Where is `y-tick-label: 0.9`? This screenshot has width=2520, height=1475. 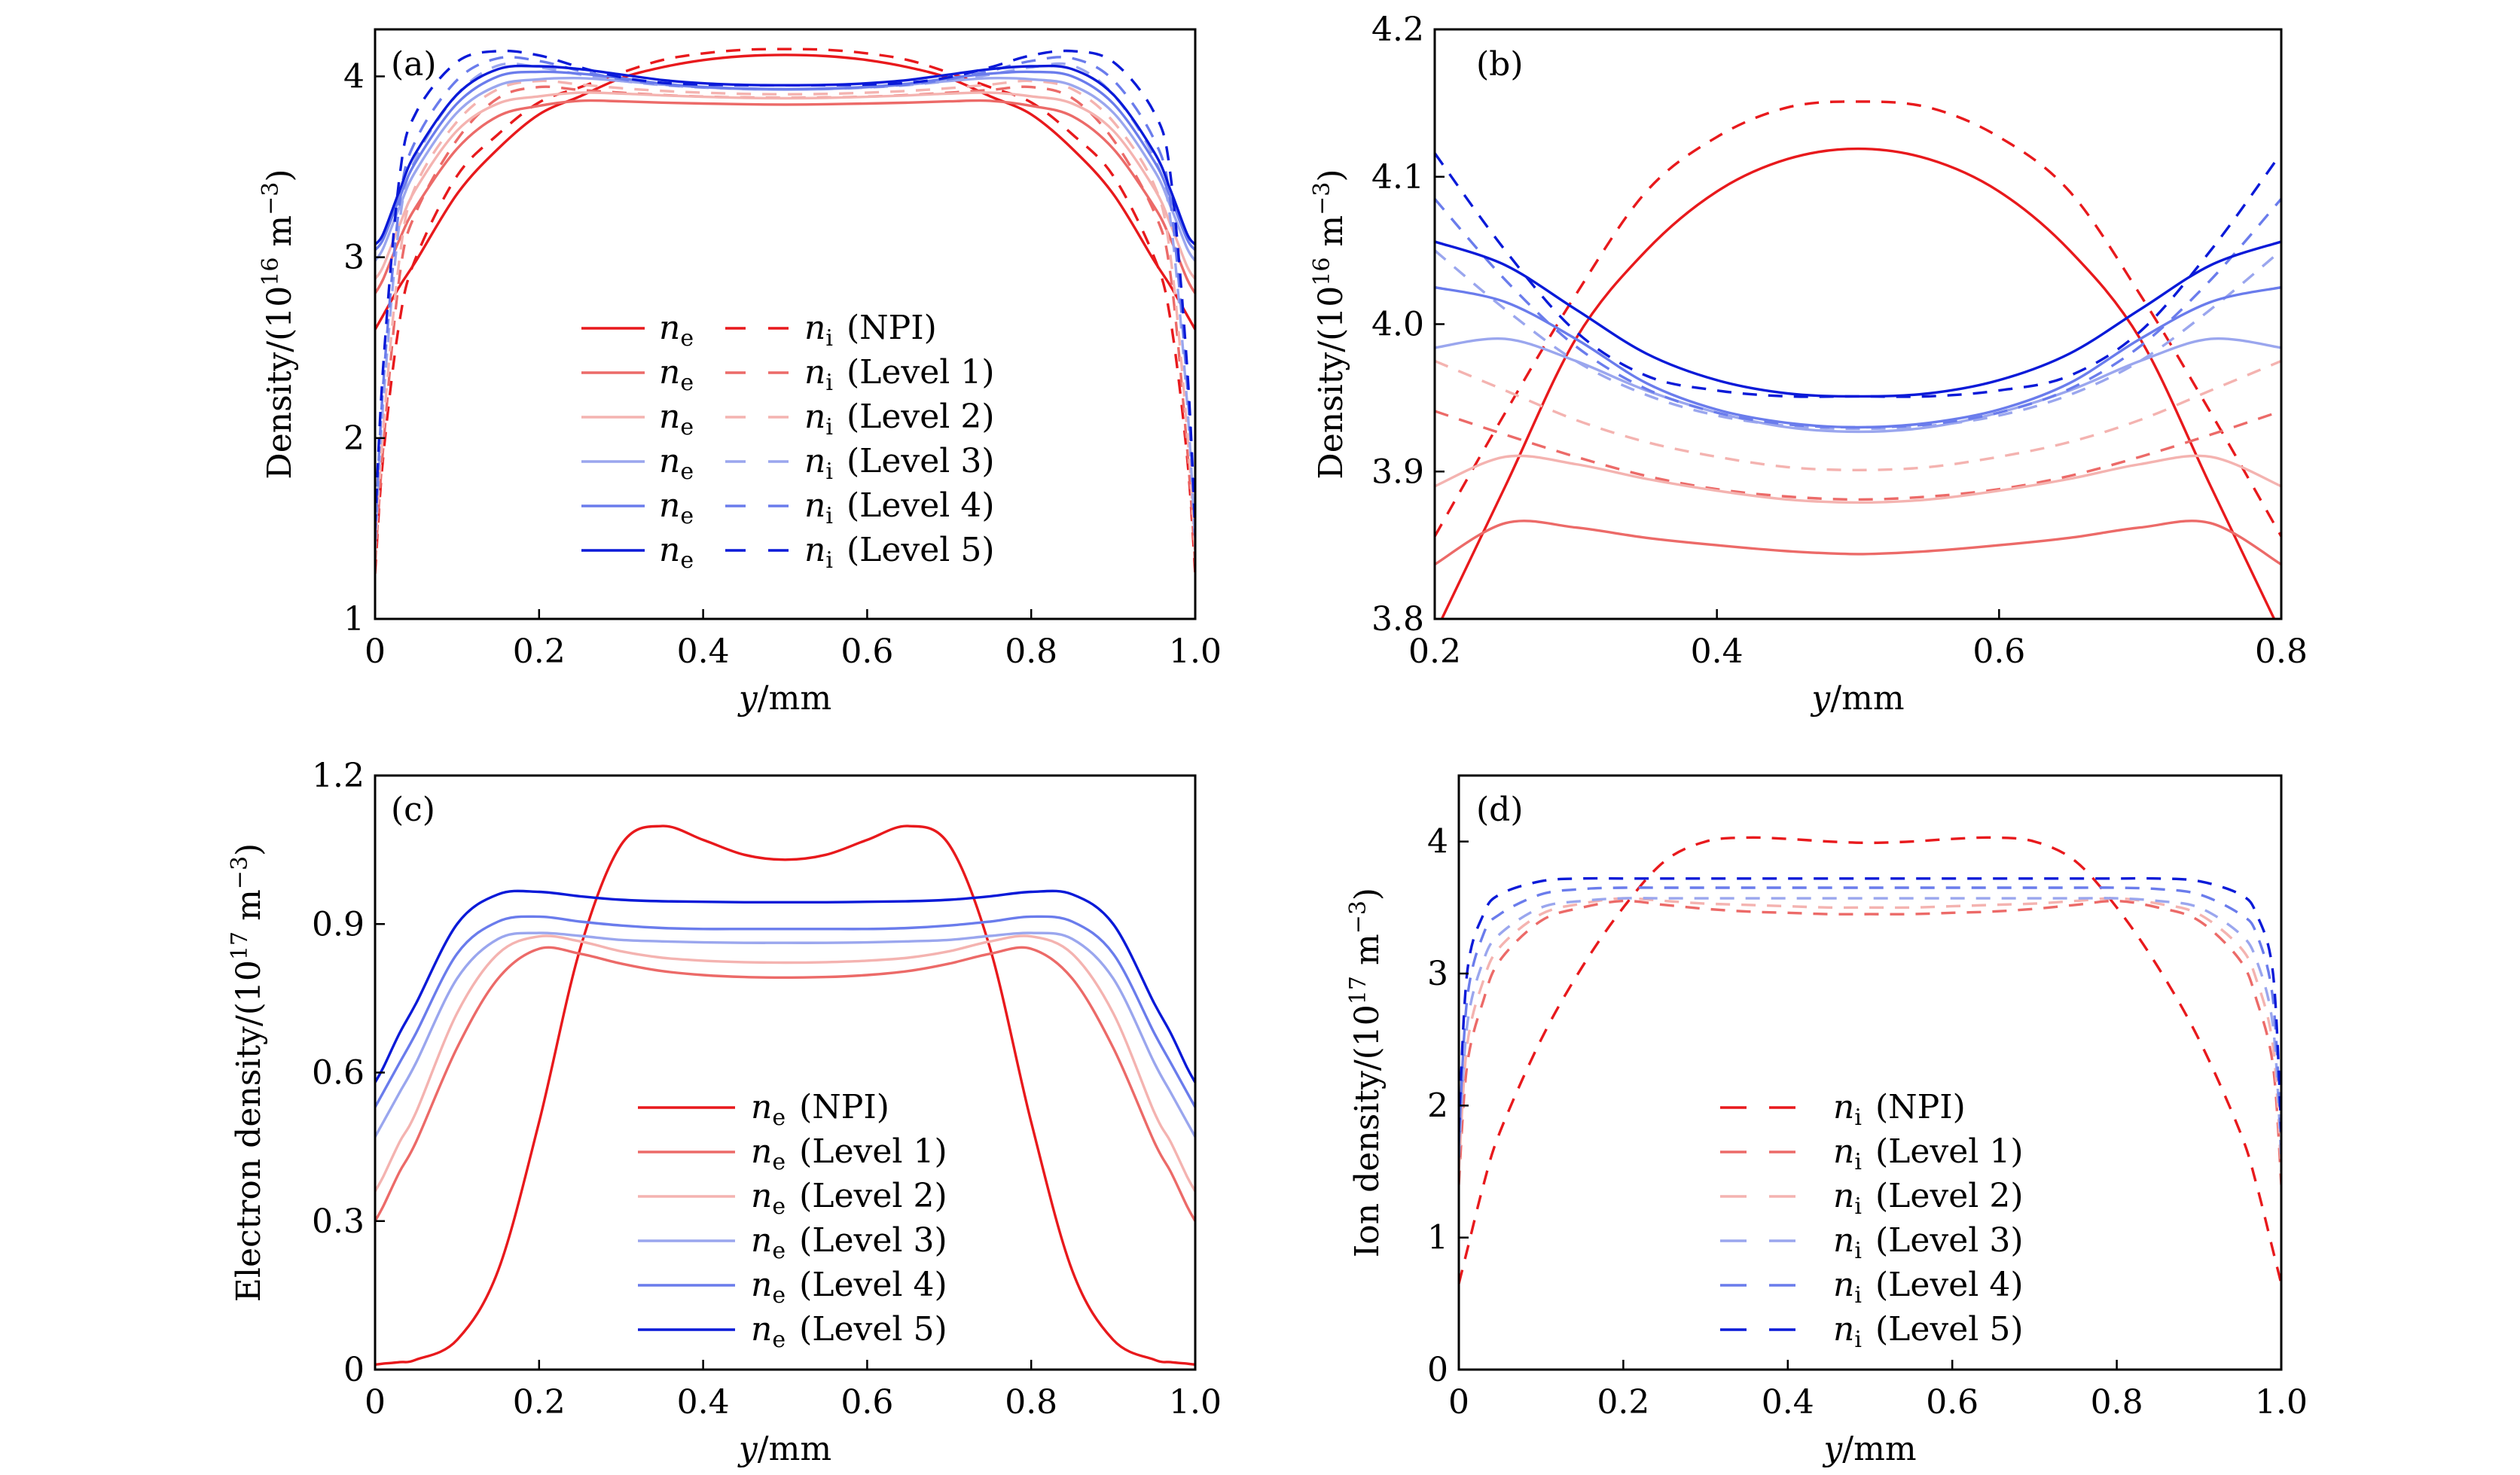 y-tick-label: 0.9 is located at coordinates (338, 924).